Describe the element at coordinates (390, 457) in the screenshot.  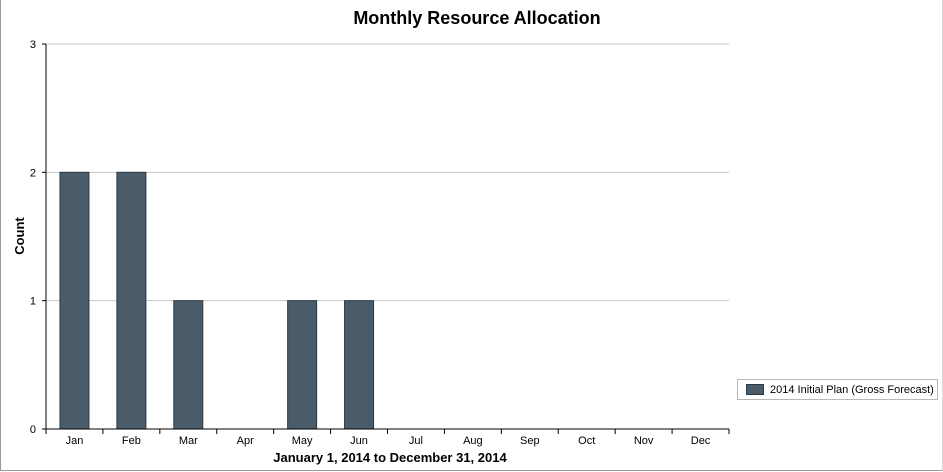
I see `x-axis-title: January 1, 2014 to December 31, 2014` at that location.